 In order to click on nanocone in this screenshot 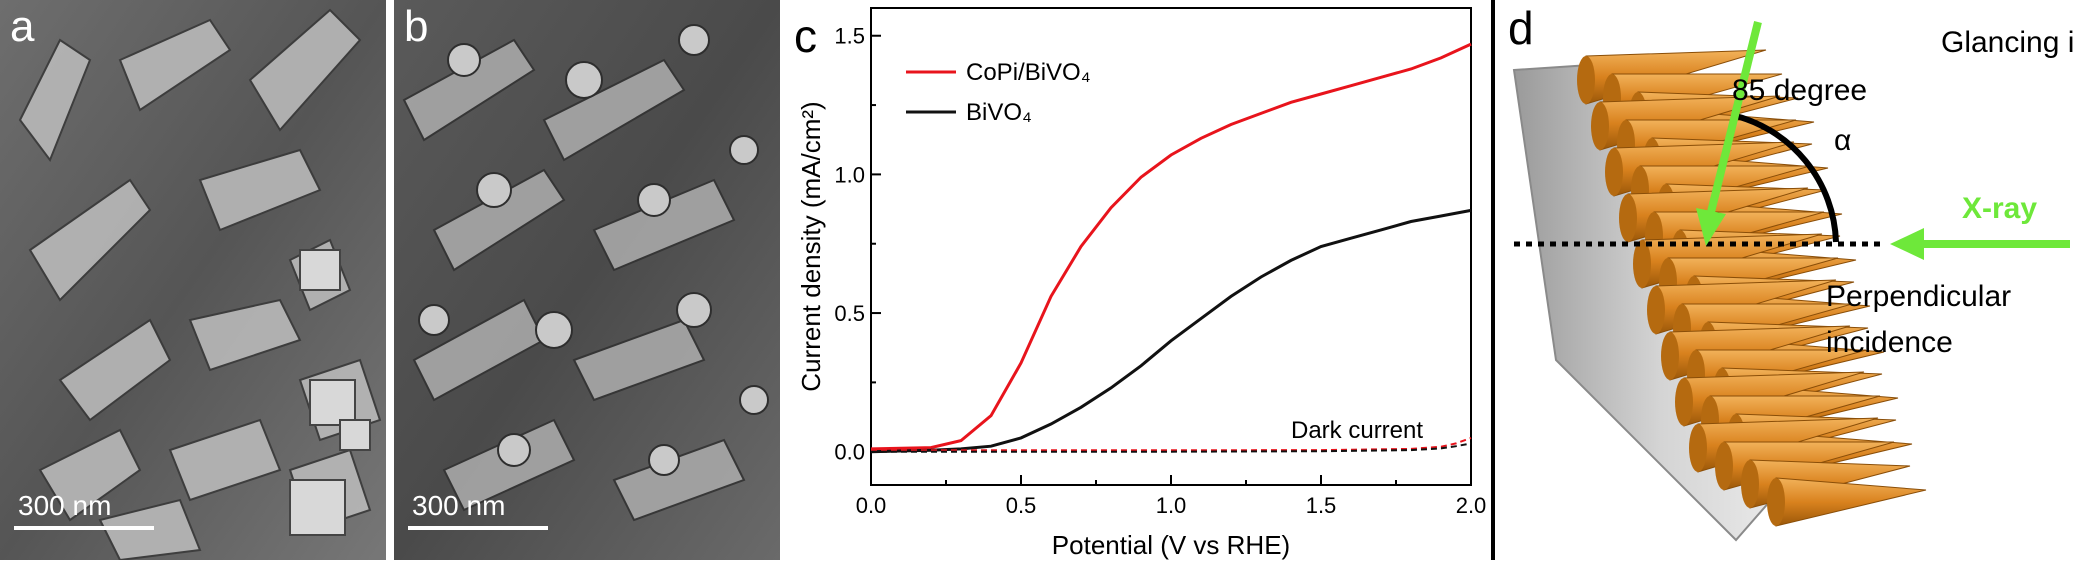, I will do `click(1851, 502)`.